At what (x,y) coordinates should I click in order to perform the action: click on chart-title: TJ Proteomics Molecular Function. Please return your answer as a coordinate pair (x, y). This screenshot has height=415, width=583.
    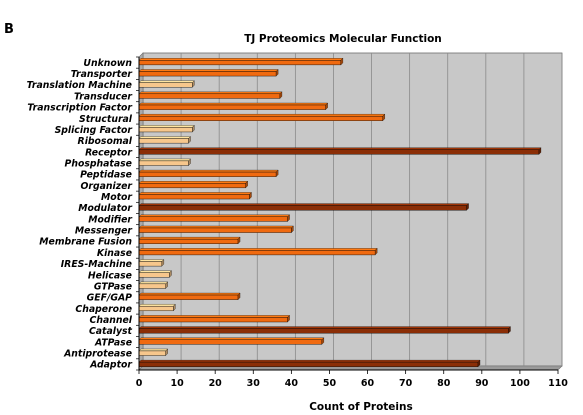
    Looking at the image, I should click on (343, 39).